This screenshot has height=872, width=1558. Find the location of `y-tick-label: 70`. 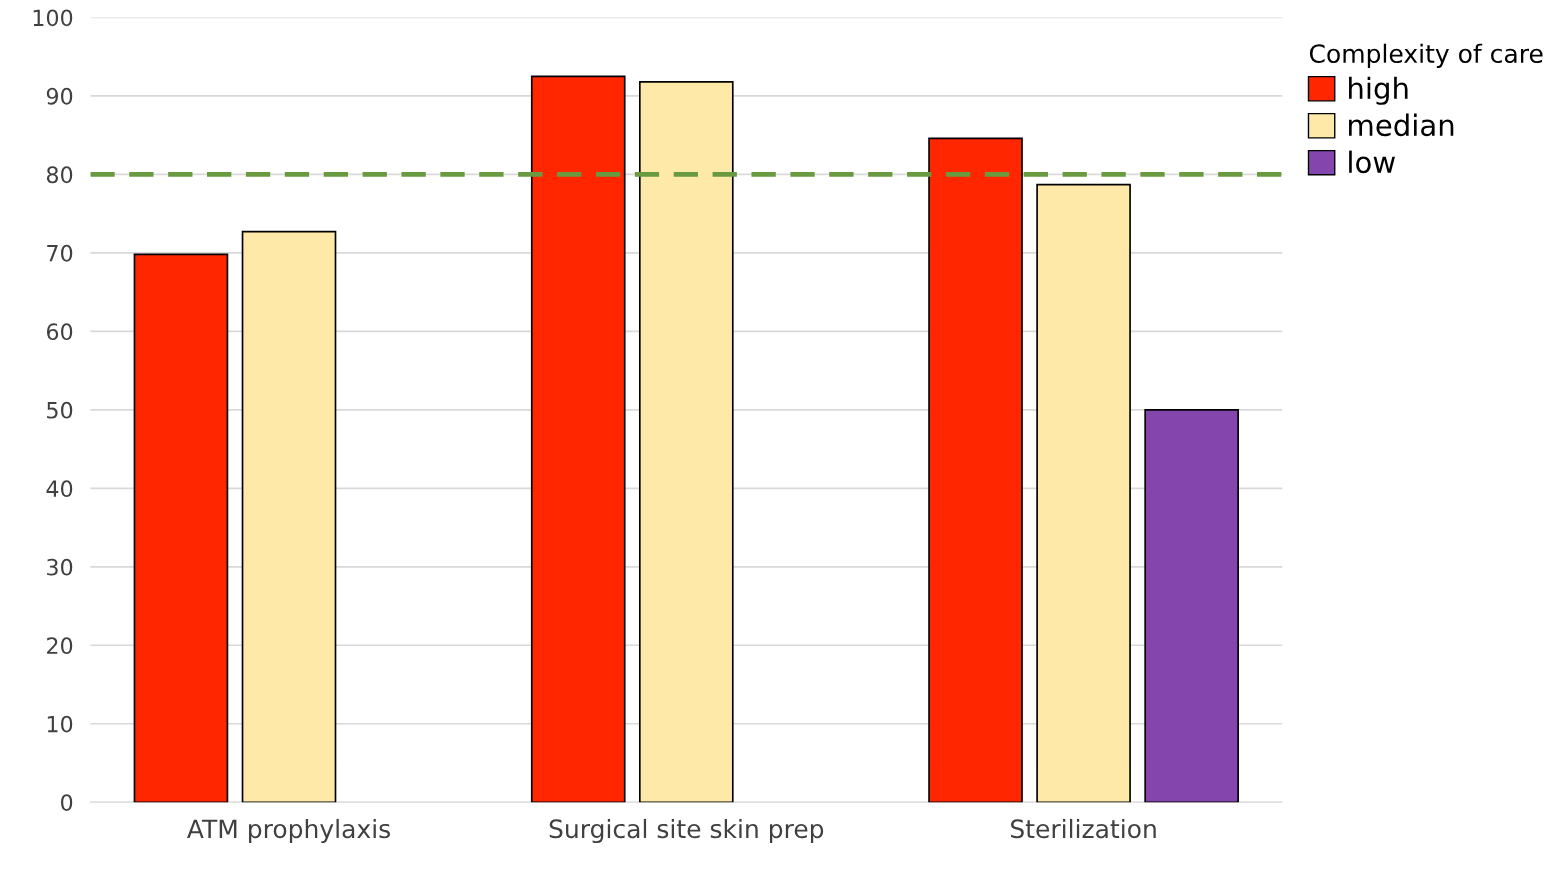

y-tick-label: 70 is located at coordinates (60, 253).